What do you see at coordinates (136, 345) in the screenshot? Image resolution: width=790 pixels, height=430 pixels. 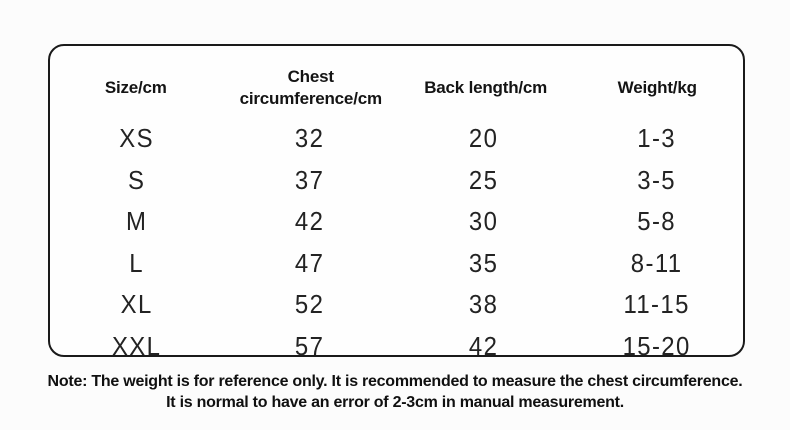 I see `cell-size: XXL` at bounding box center [136, 345].